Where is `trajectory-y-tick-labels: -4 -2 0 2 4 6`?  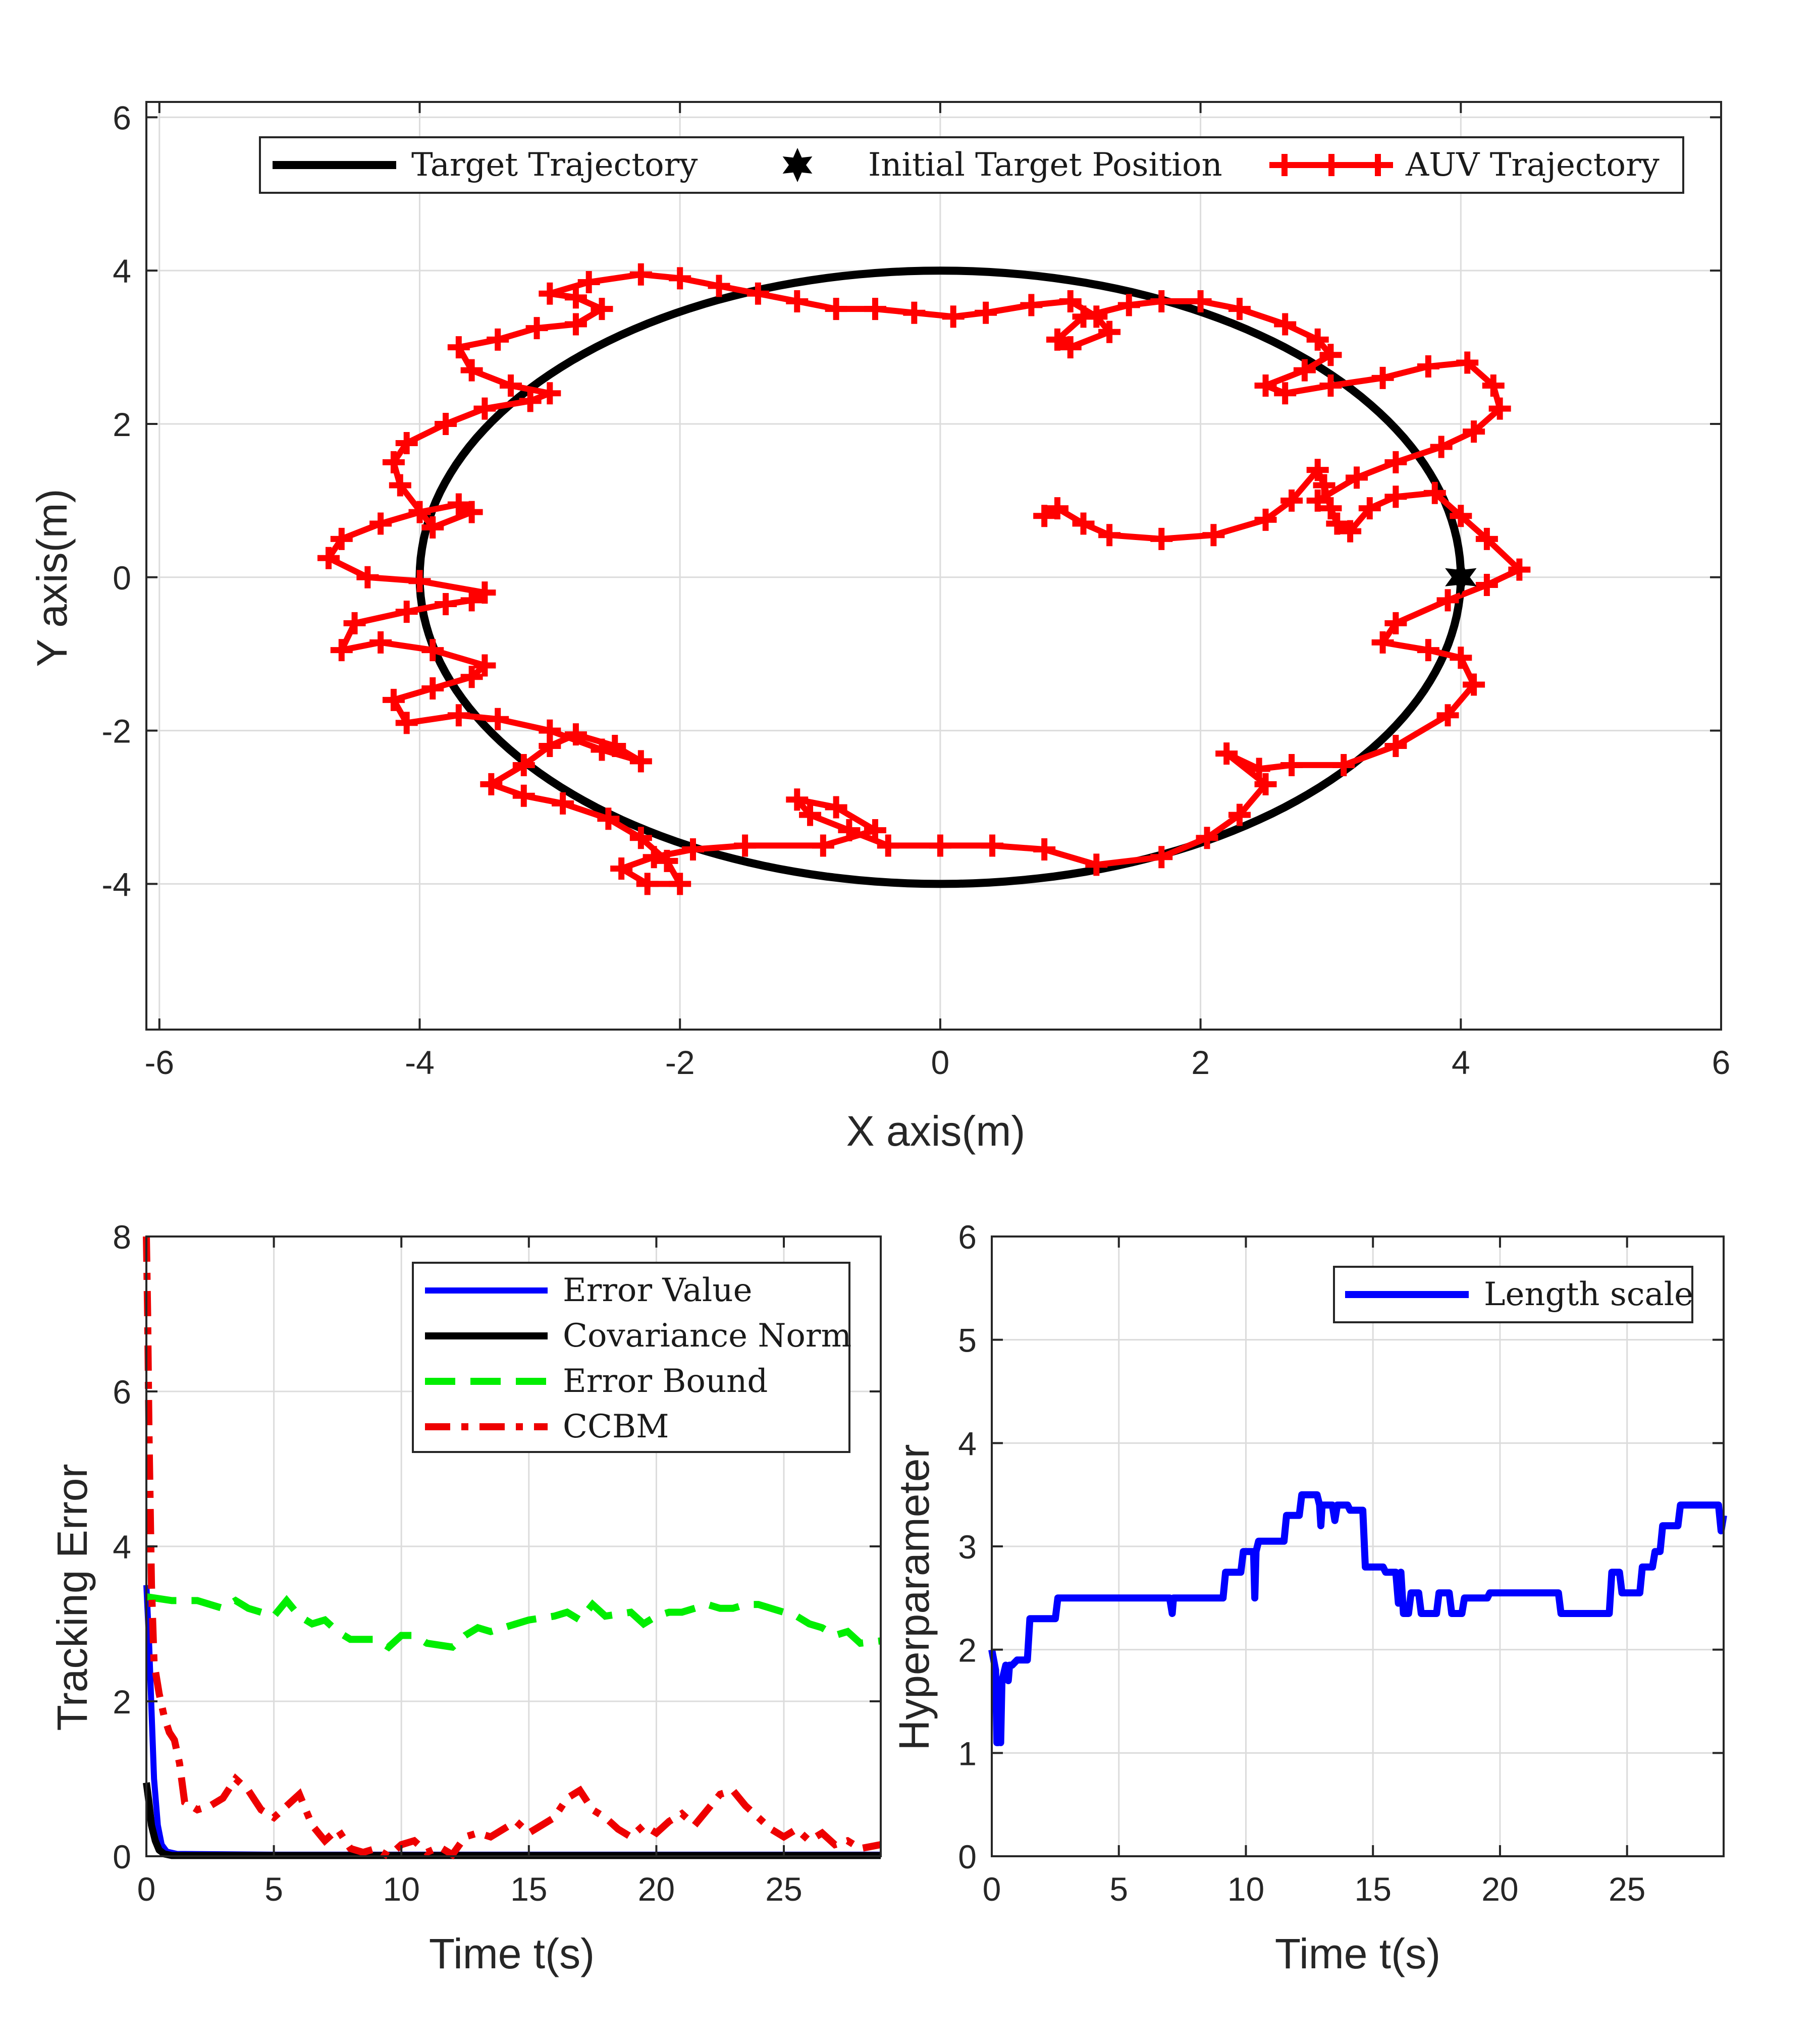
trajectory-y-tick-labels: -4 -2 0 2 4 6 is located at coordinates (116, 501).